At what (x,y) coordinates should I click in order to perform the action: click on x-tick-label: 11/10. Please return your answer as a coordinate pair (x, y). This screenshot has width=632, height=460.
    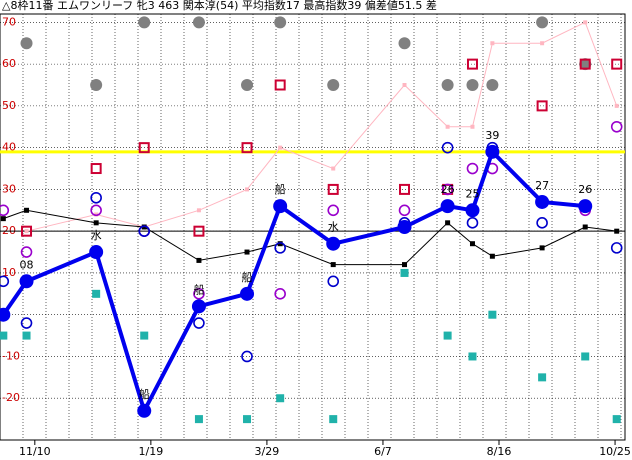
    Looking at the image, I should click on (35, 451).